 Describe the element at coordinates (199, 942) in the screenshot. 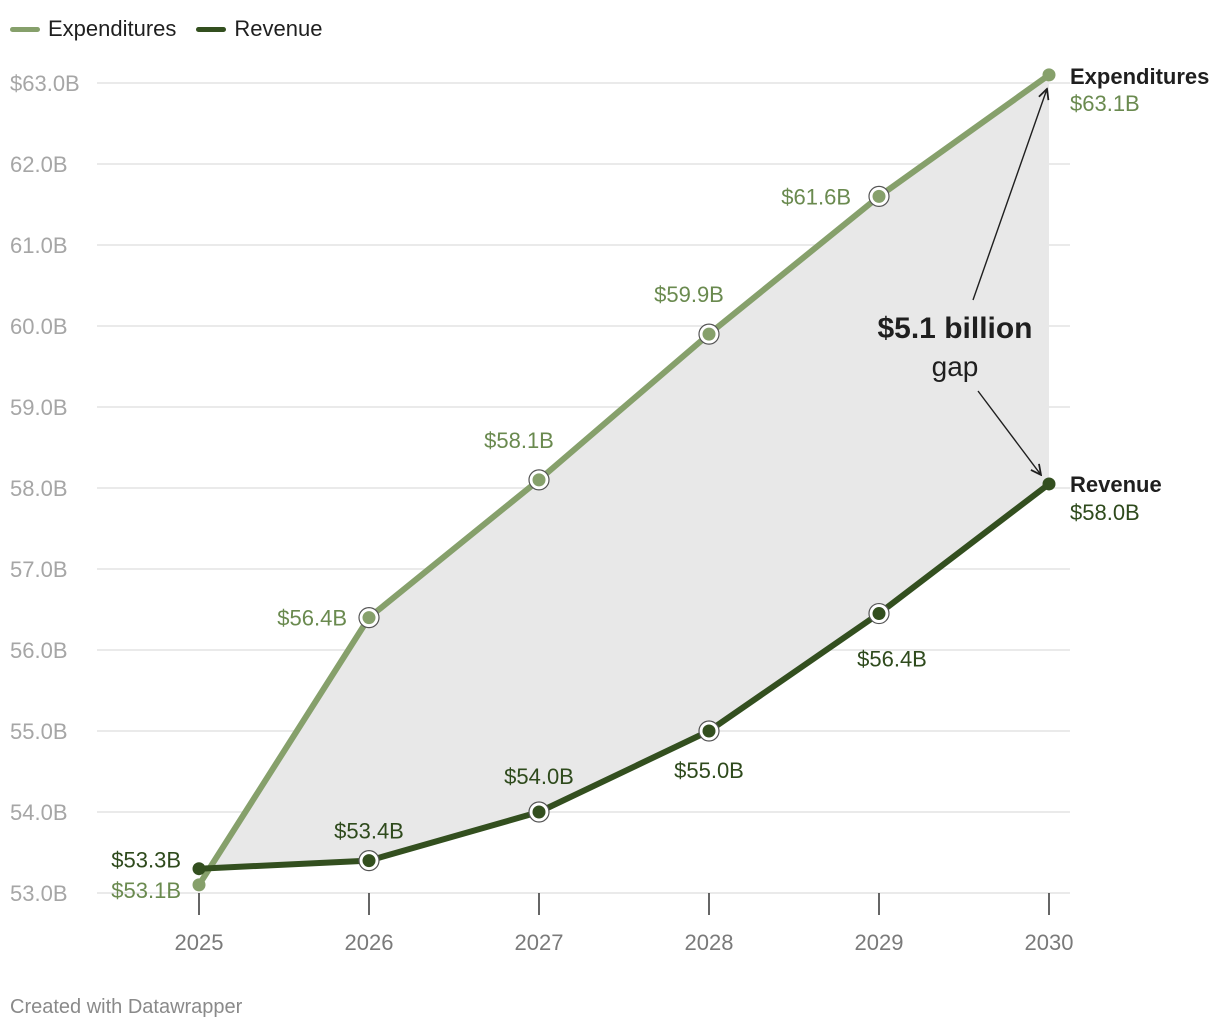

I see `x-tick-label: 2025` at that location.